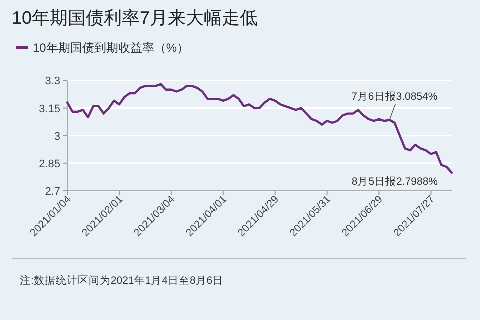  Describe the element at coordinates (111, 48) in the screenshot. I see `legend-label: 10年期国债到期收益率（%）` at that location.